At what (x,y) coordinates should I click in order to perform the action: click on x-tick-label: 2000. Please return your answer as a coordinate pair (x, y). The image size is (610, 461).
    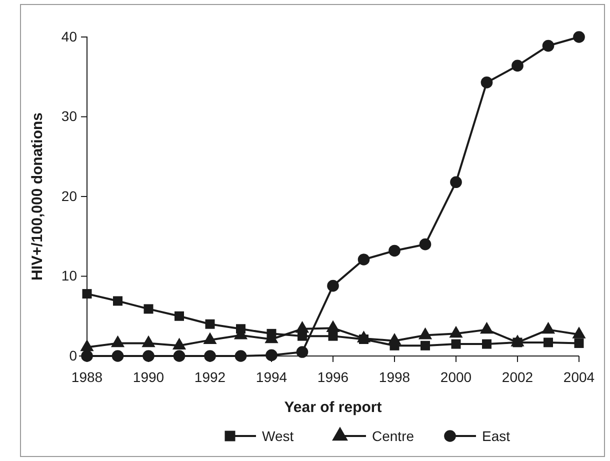
    Looking at the image, I should click on (456, 376).